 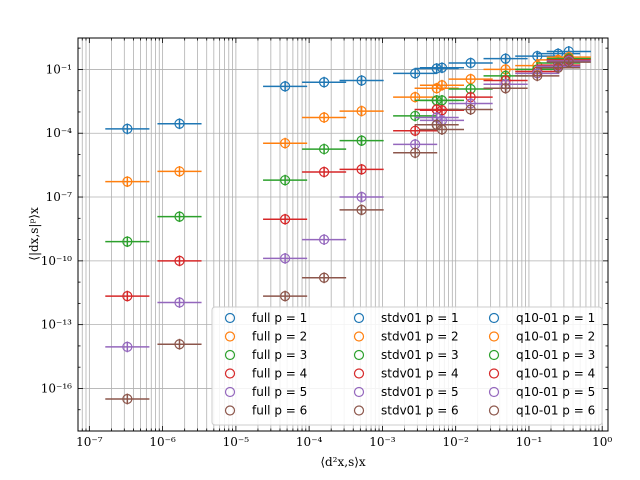 I want to click on legend-label: stdv01 p = 2, so click(x=420, y=337).